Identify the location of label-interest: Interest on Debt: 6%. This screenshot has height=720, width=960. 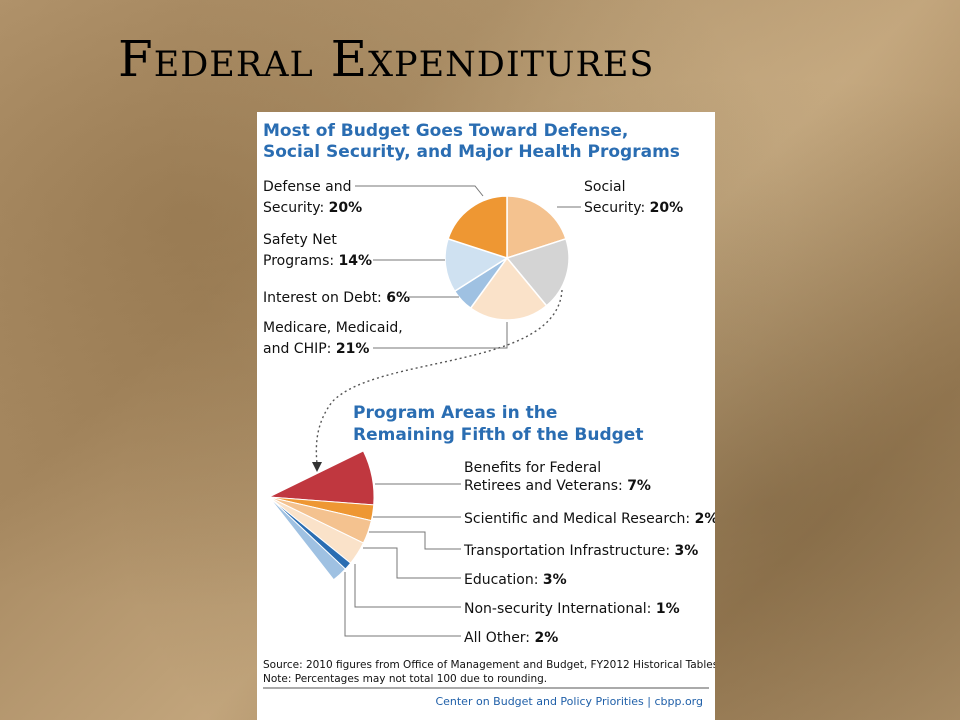
(336, 298).